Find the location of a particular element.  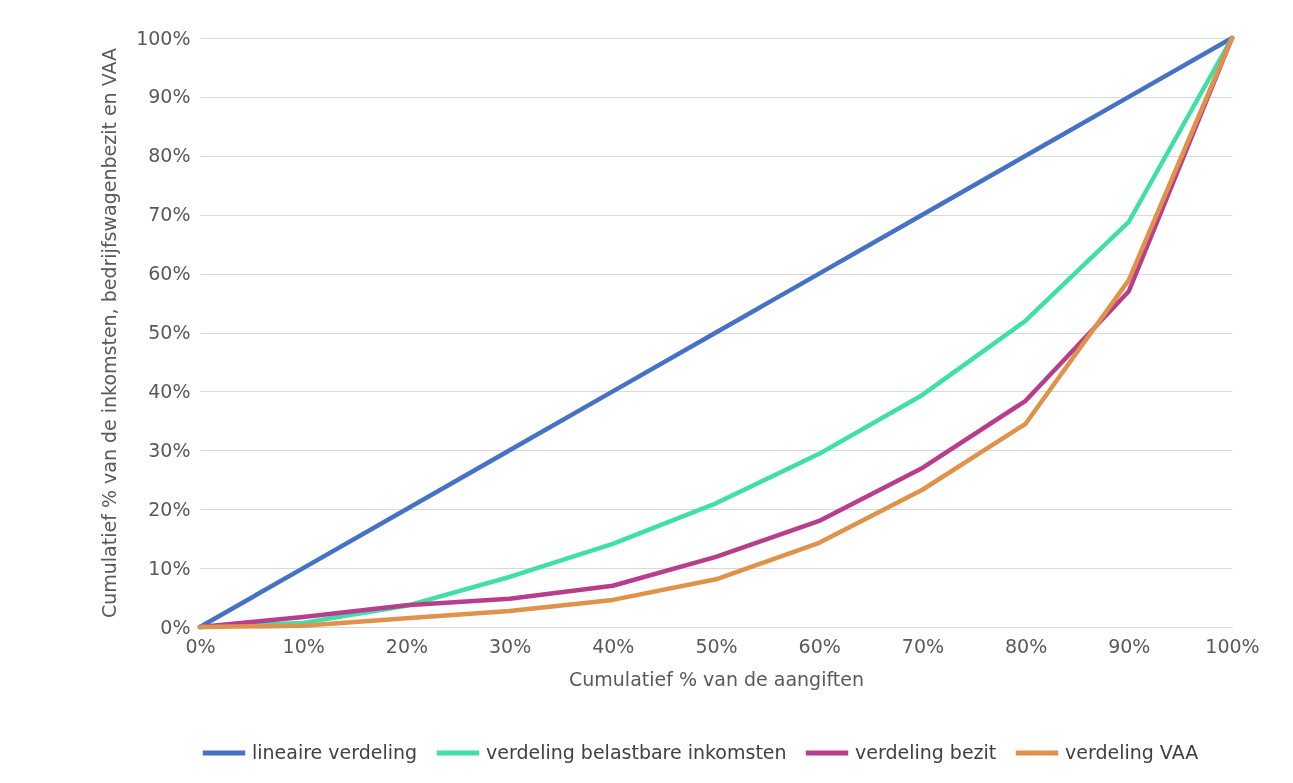

y-tick-label: 70% is located at coordinates (169, 214).